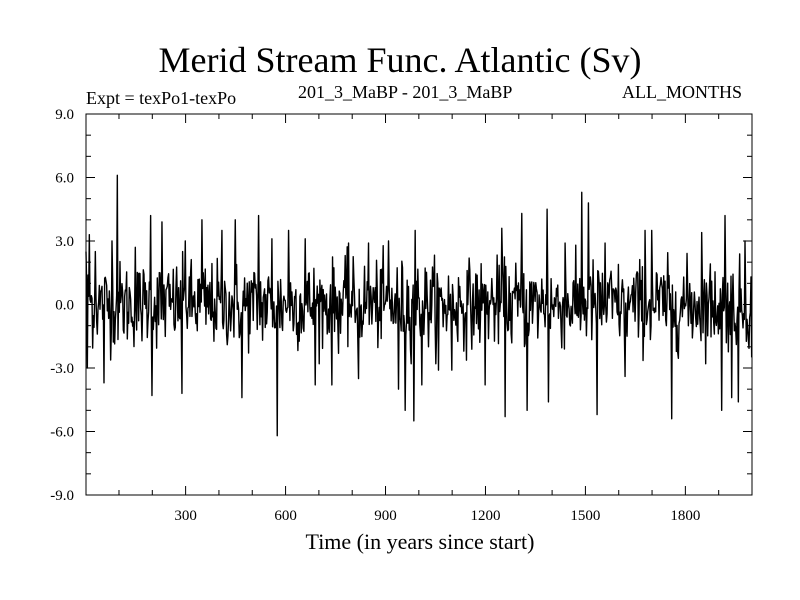  What do you see at coordinates (685, 516) in the screenshot?
I see `x-tick-label: 1800` at bounding box center [685, 516].